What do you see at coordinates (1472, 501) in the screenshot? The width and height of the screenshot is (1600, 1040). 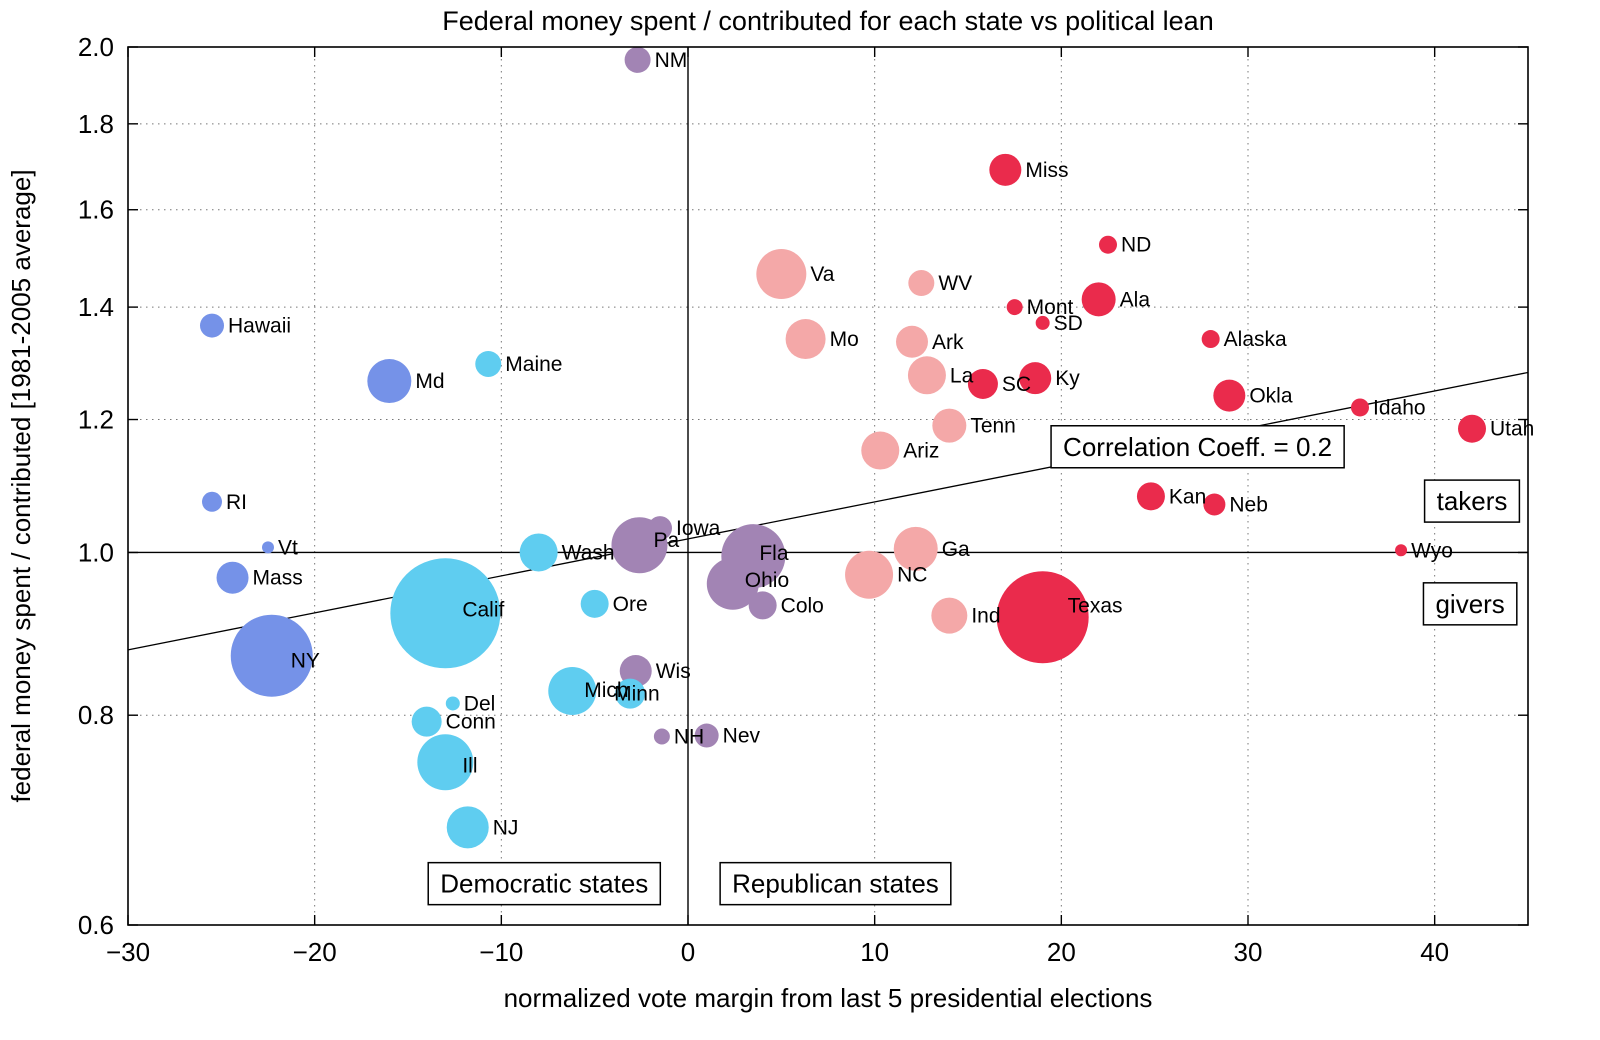 I see `annotation-box-takers` at bounding box center [1472, 501].